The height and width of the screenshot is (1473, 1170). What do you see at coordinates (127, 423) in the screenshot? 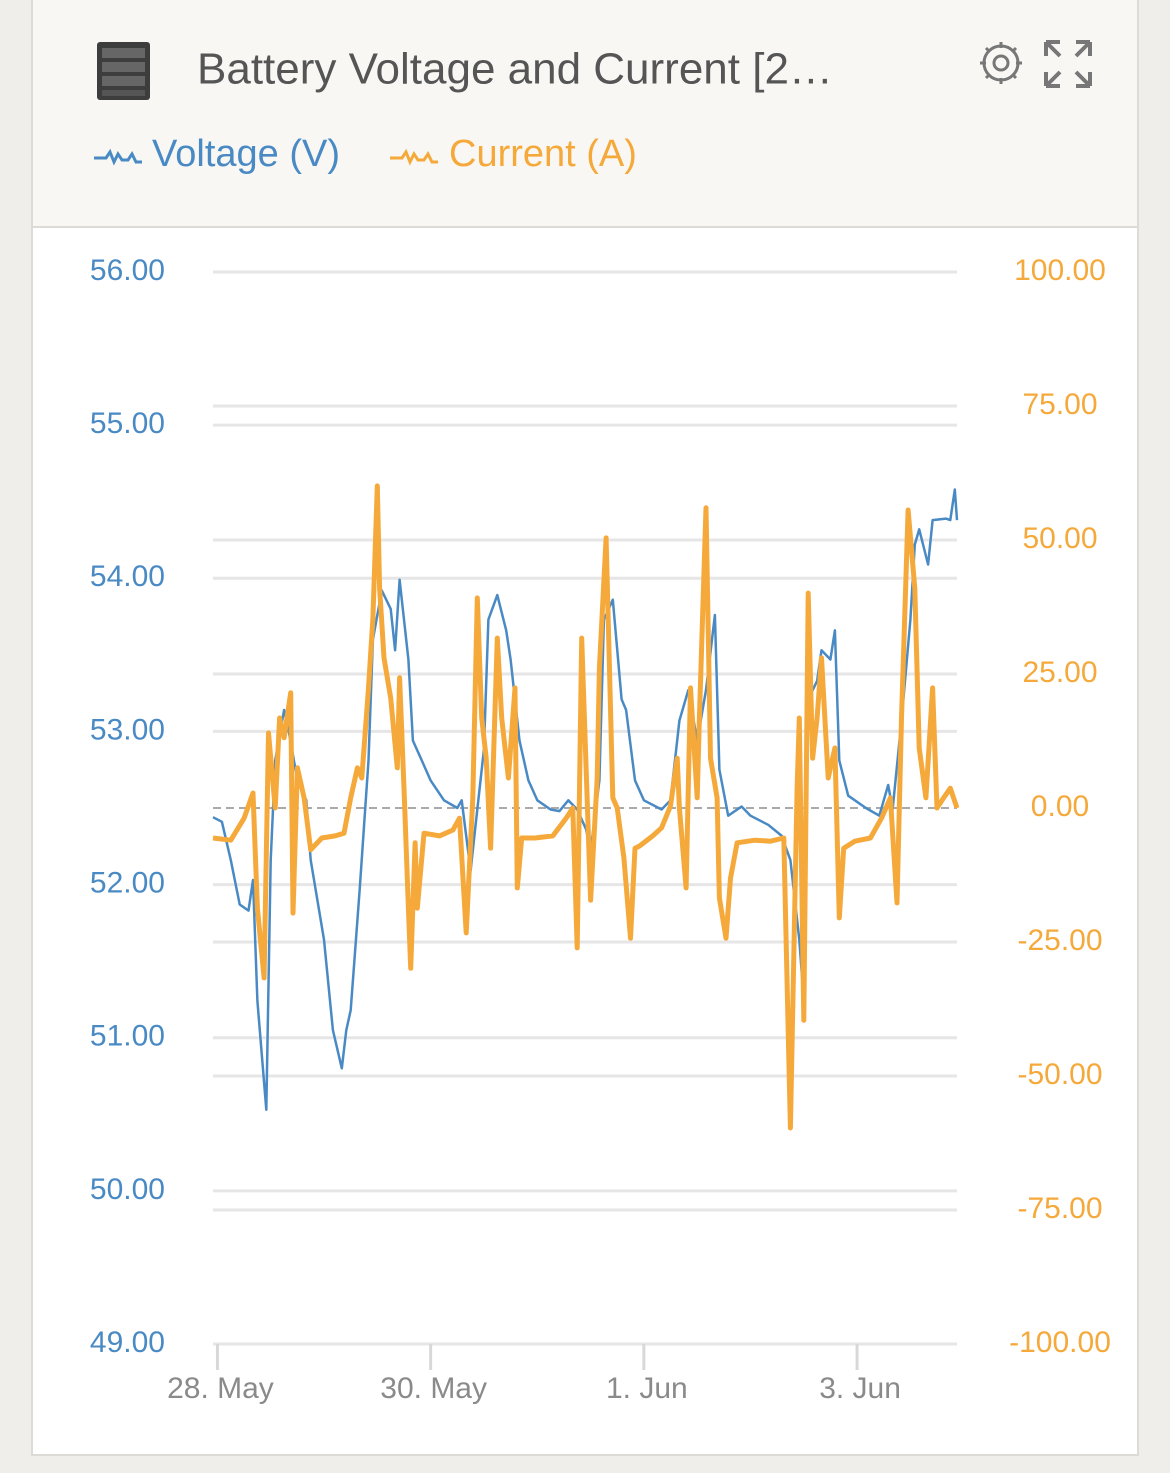
I see `y-tick-label: 55.00` at bounding box center [127, 423].